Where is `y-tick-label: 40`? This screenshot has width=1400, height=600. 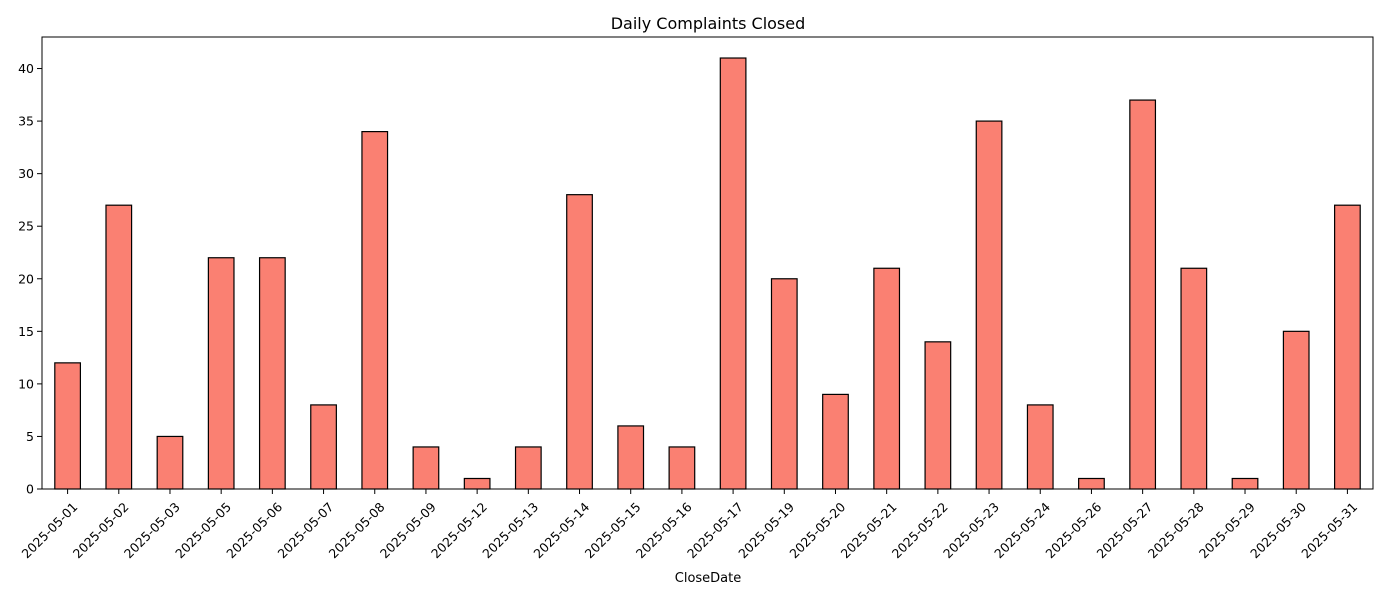
y-tick-label: 40 is located at coordinates (26, 68).